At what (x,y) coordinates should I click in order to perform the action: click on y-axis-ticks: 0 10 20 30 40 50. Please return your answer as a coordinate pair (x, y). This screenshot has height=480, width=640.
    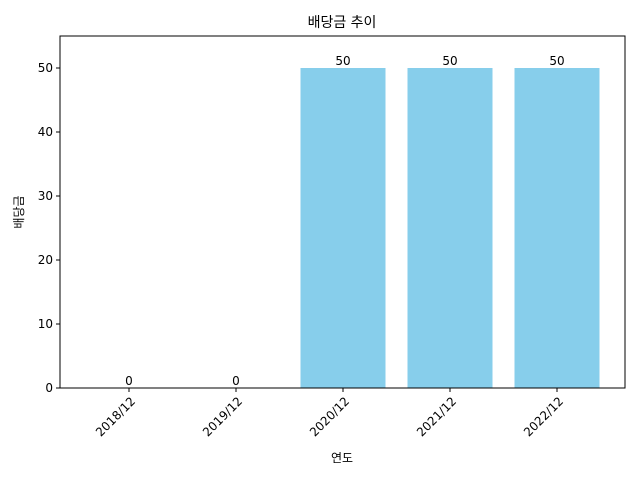
    Looking at the image, I should click on (49, 228).